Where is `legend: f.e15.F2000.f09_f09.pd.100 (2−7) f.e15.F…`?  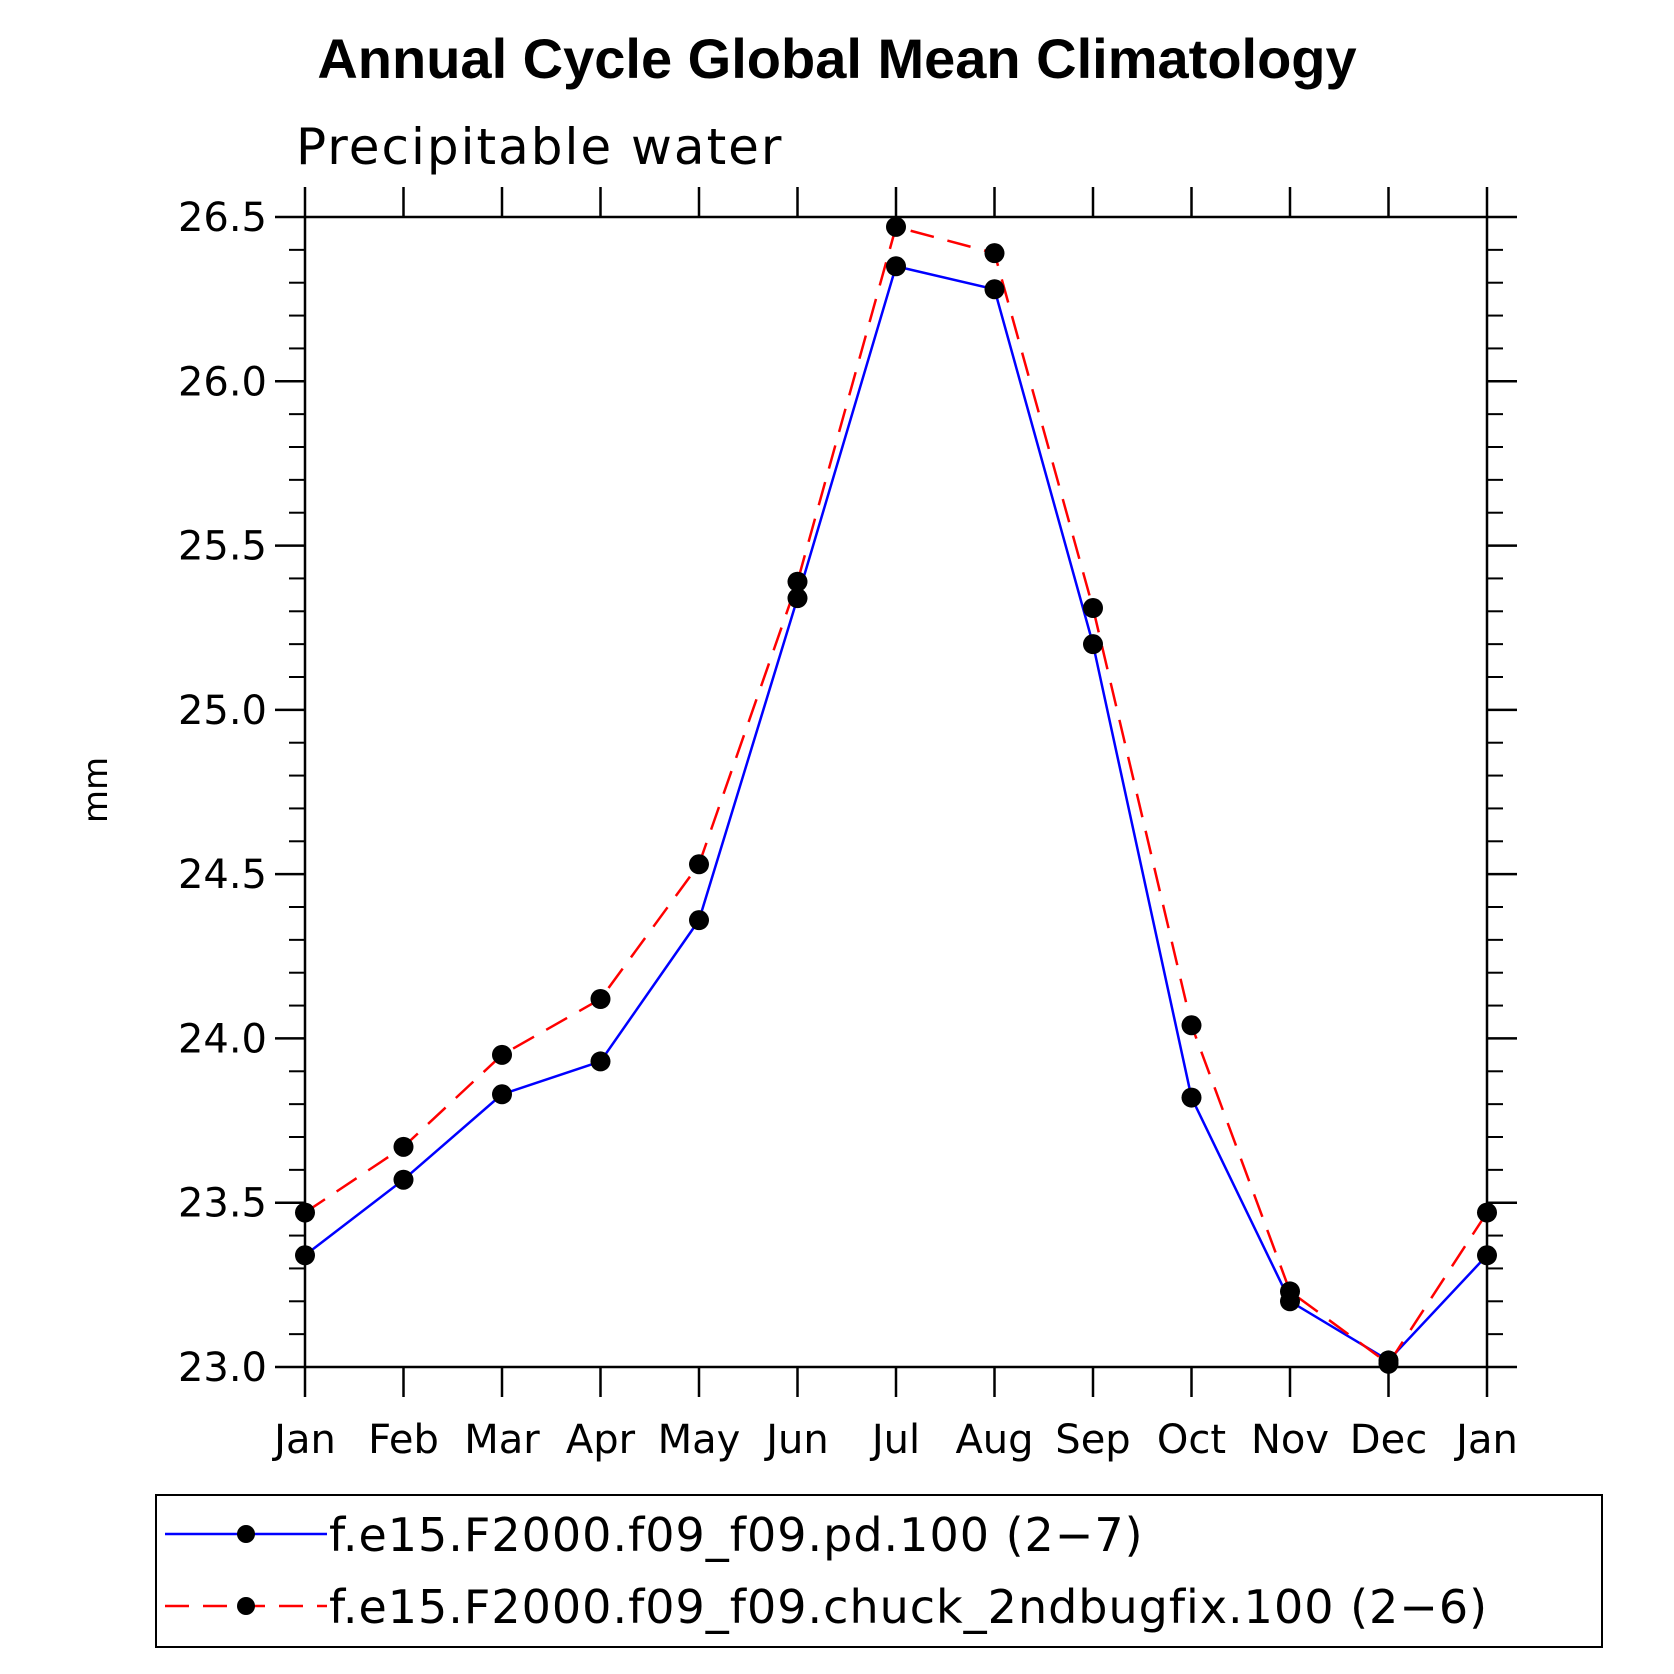
legend: f.e15.F2000.f09_f09.pd.100 (2−7) f.e15.F… is located at coordinates (879, 1571).